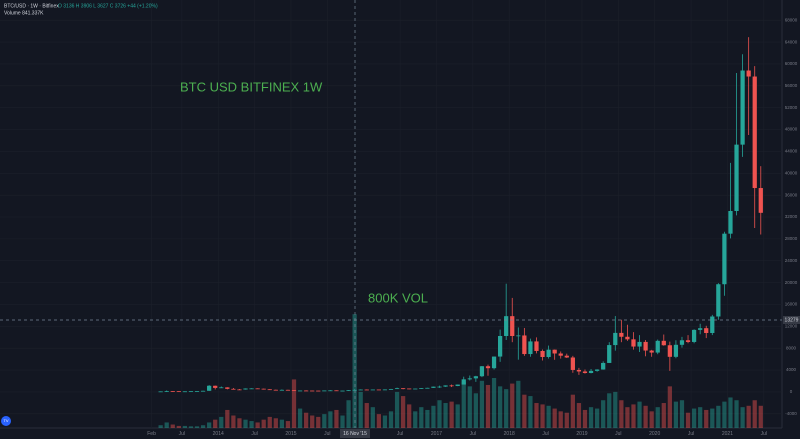 The height and width of the screenshot is (439, 800). I want to click on volume-legend: Volume 841.337K, so click(24, 13).